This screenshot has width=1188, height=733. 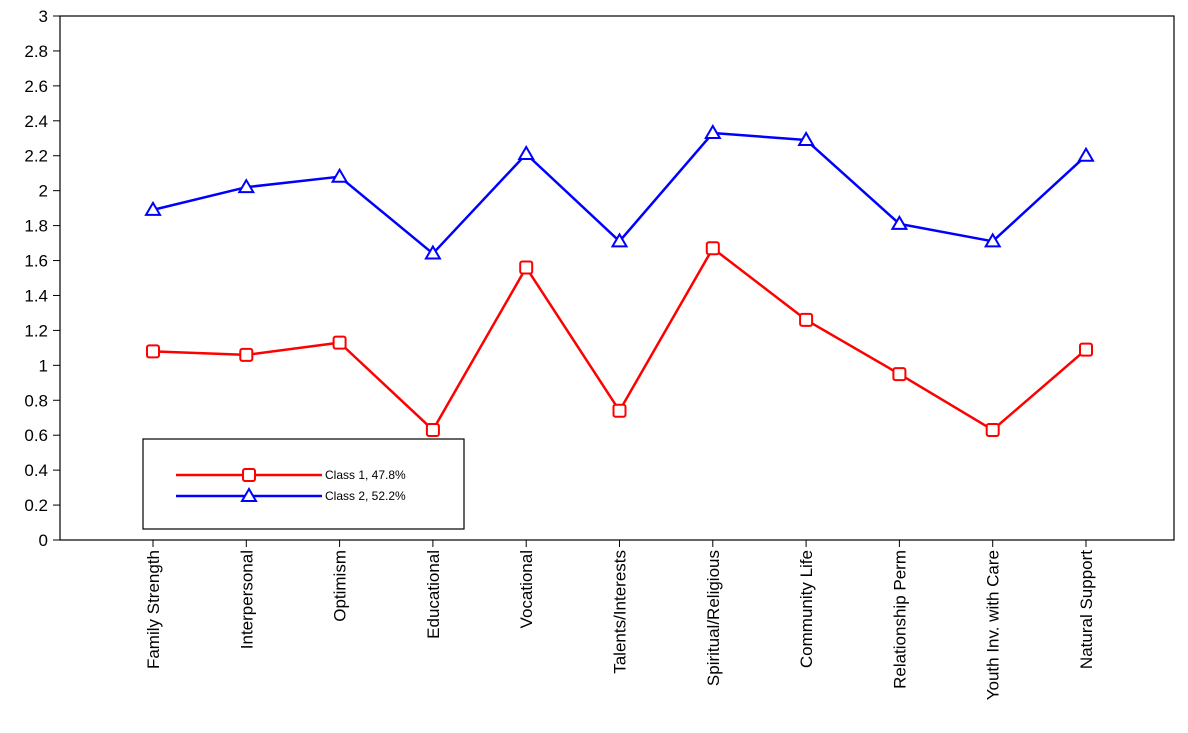 What do you see at coordinates (36, 226) in the screenshot?
I see `y-tick-label: 1.8` at bounding box center [36, 226].